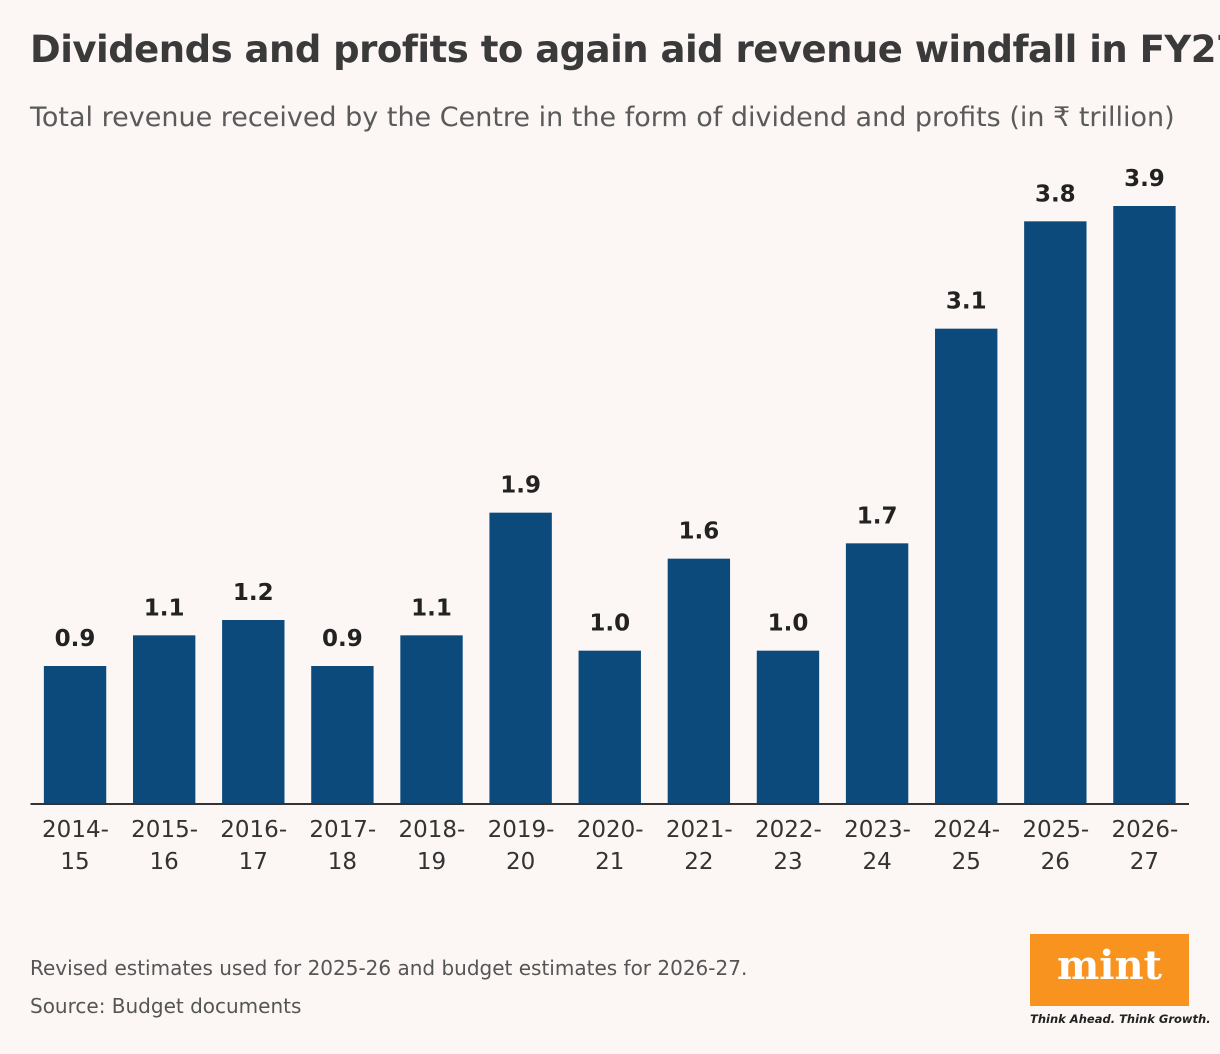 Image resolution: width=1220 pixels, height=1054 pixels. What do you see at coordinates (698, 532) in the screenshot?
I see `value-label: 1.6` at bounding box center [698, 532].